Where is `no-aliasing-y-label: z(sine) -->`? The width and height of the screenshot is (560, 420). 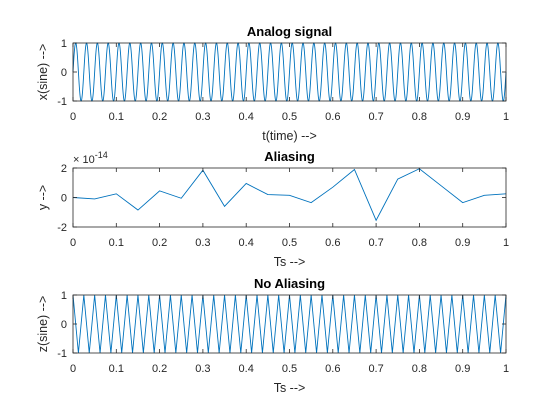
no-aliasing-y-label: z(sine) --> is located at coordinates (43, 324).